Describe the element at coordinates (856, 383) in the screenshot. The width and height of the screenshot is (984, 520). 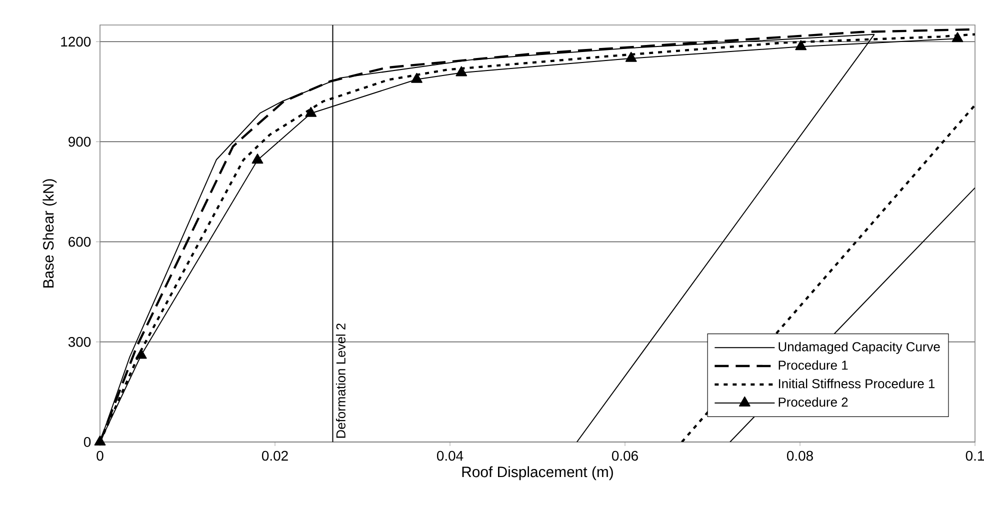
I see `legend-label: Initial Stiffness Procedure 1` at that location.